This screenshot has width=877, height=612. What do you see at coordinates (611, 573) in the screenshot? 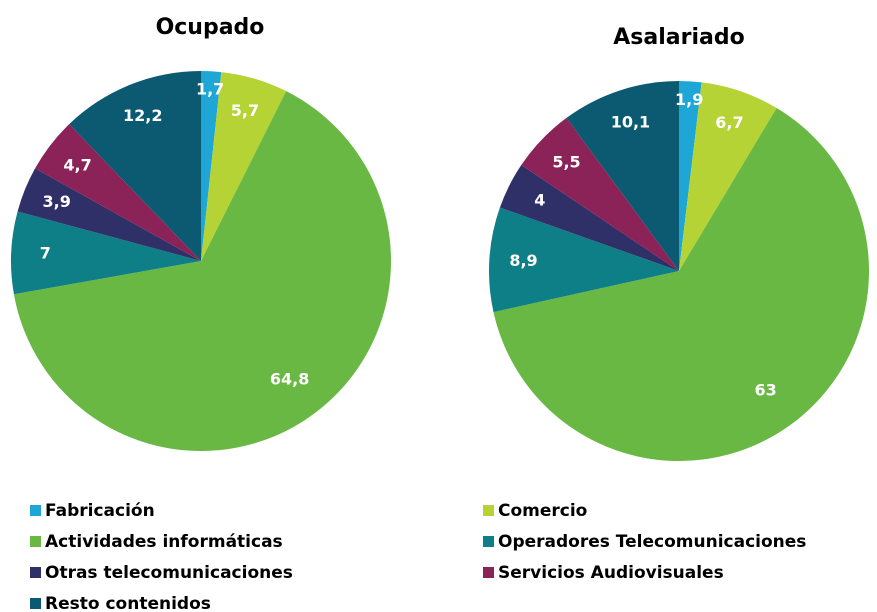
I see `legend-label: Servicios Audiovisuales` at bounding box center [611, 573].